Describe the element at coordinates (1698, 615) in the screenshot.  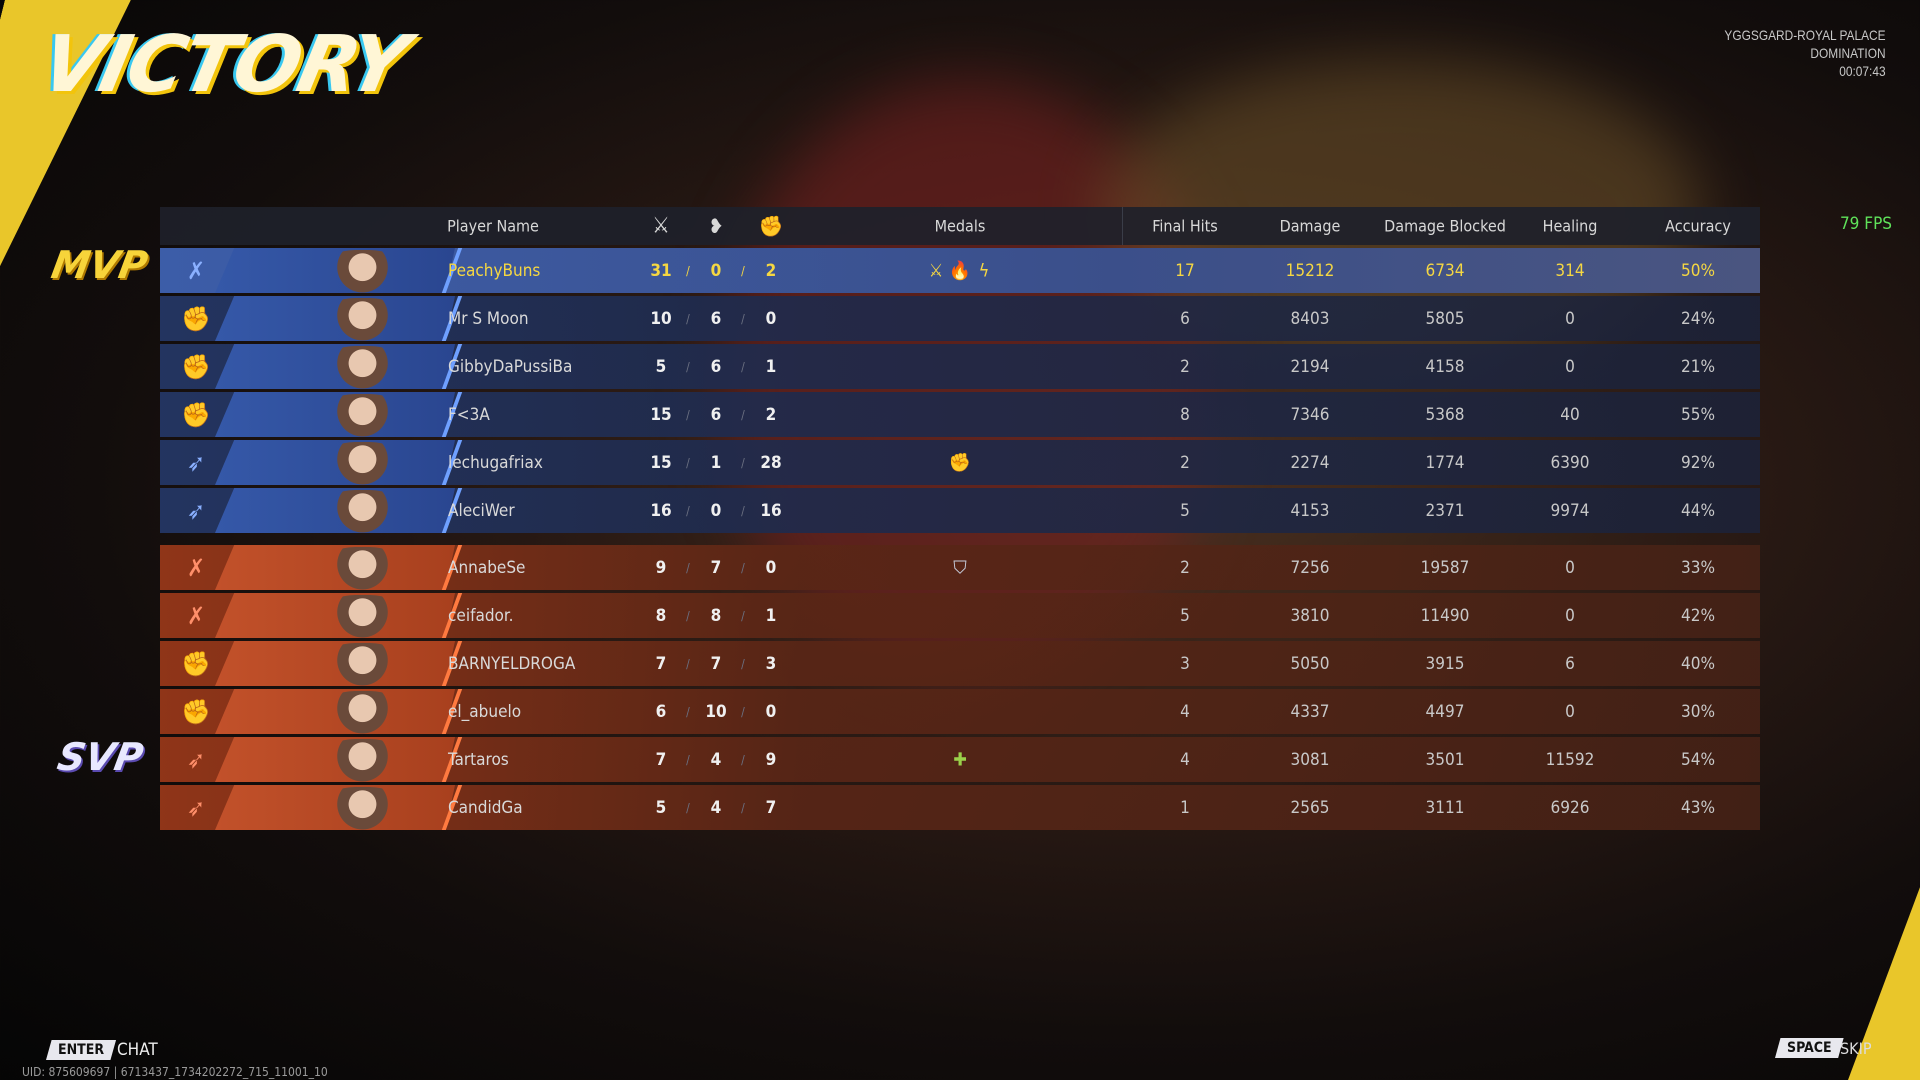
I see `accuracy: 42%` at that location.